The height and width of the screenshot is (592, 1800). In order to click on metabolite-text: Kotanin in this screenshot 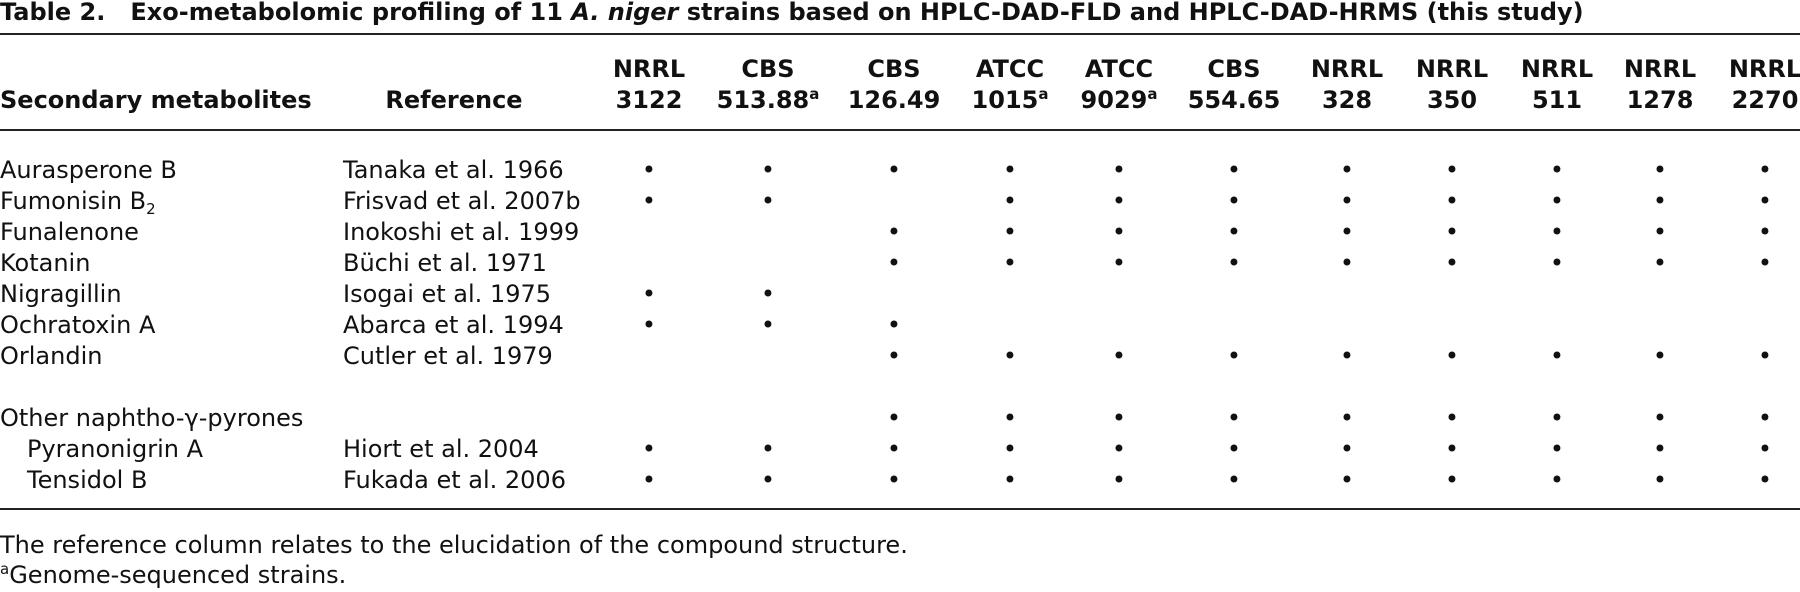, I will do `click(45, 263)`.